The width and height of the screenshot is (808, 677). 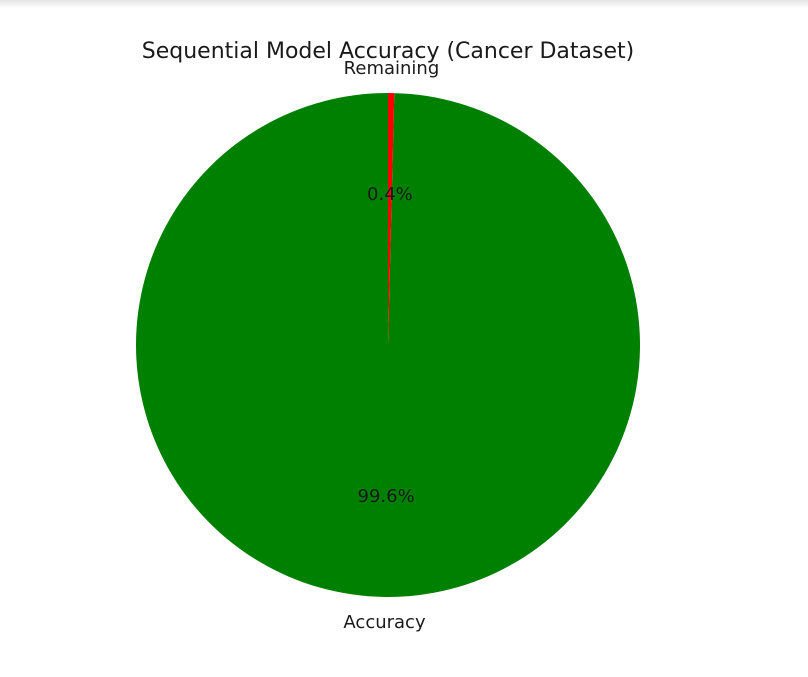 I want to click on pie-label-accuracy: Accuracy, so click(x=384, y=622).